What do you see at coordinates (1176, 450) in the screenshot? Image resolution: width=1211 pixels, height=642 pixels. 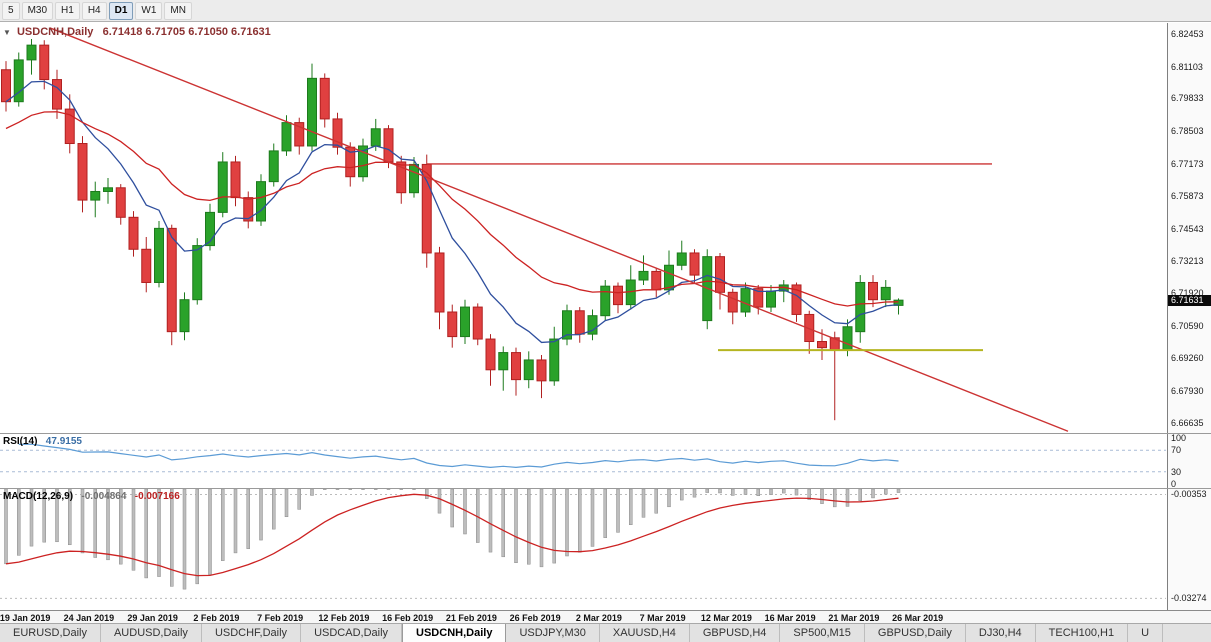 I see `rsi-axis-label: 70` at bounding box center [1176, 450].